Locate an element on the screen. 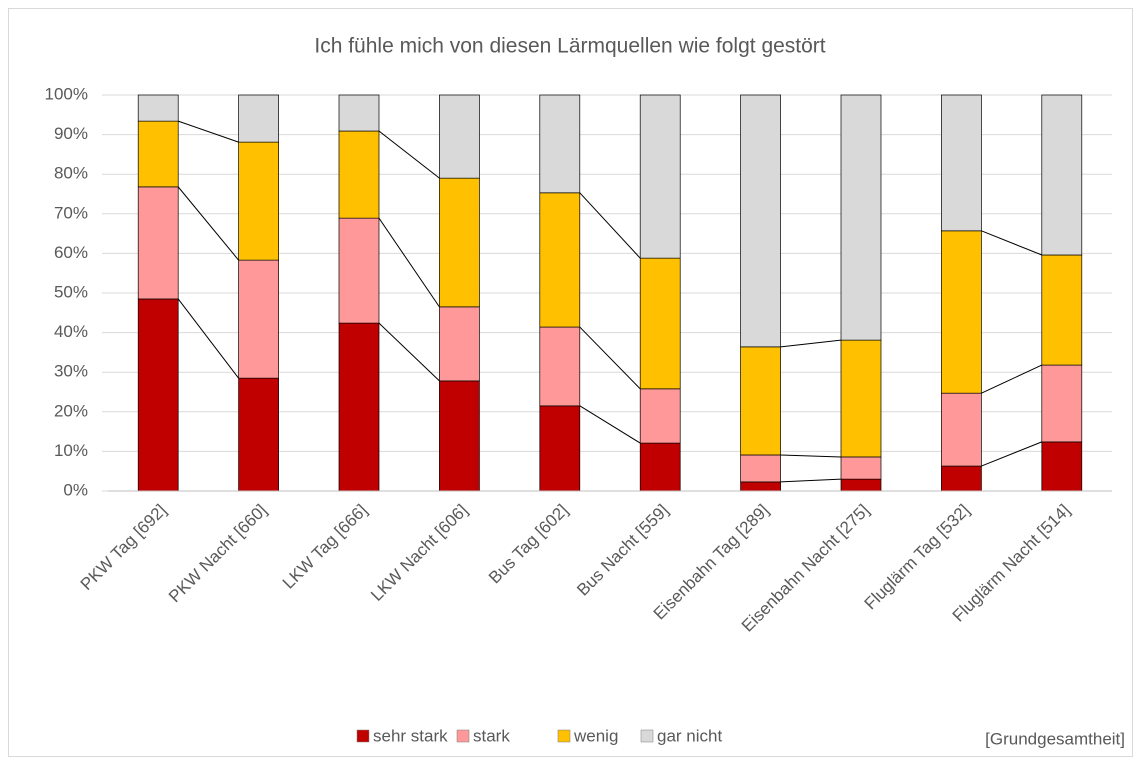 The image size is (1141, 765). legend-label: wenig is located at coordinates (595, 735).